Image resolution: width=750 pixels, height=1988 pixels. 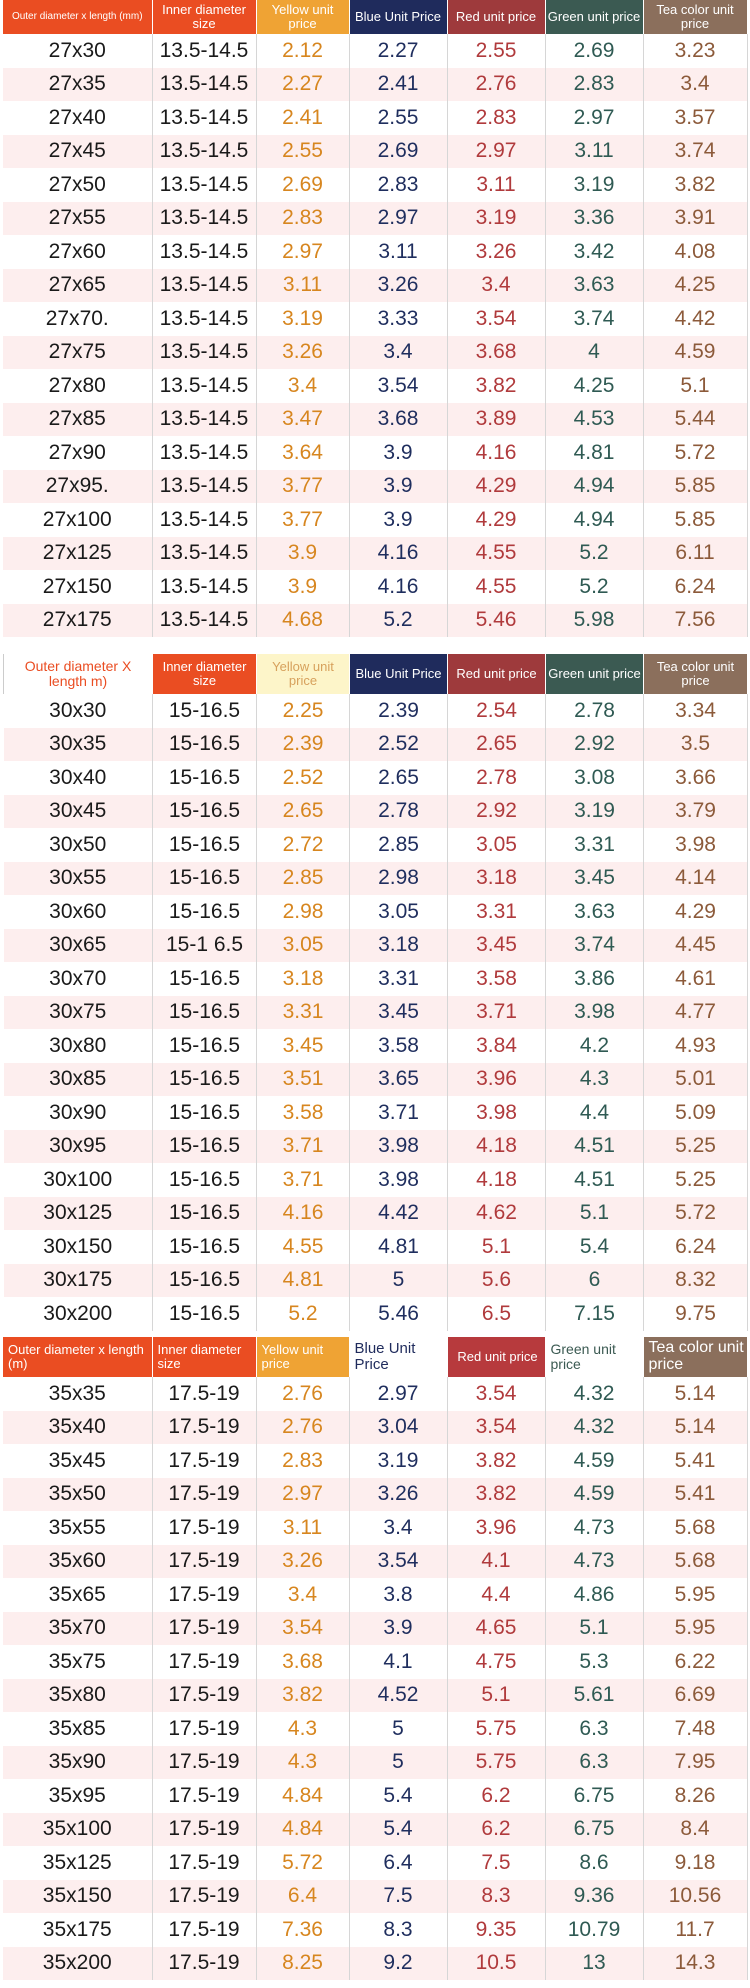 What do you see at coordinates (594, 319) in the screenshot?
I see `cell-green: 3.74` at bounding box center [594, 319].